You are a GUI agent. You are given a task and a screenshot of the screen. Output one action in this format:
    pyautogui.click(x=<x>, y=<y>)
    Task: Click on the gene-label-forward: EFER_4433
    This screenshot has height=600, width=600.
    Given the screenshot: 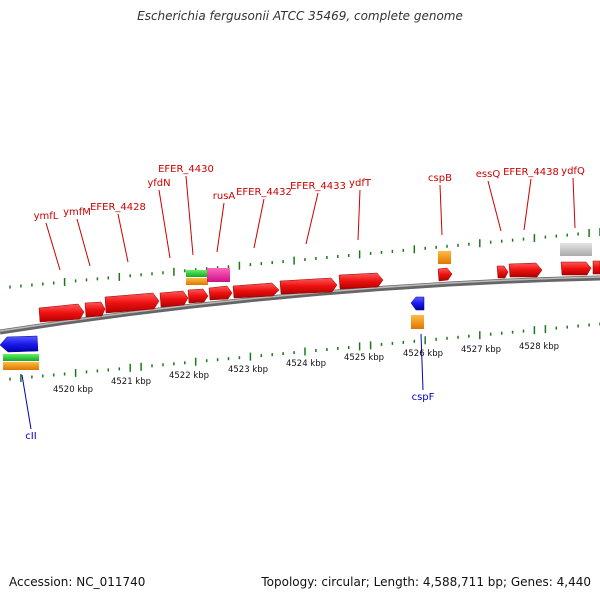 What is the action you would take?
    pyautogui.click(x=318, y=186)
    